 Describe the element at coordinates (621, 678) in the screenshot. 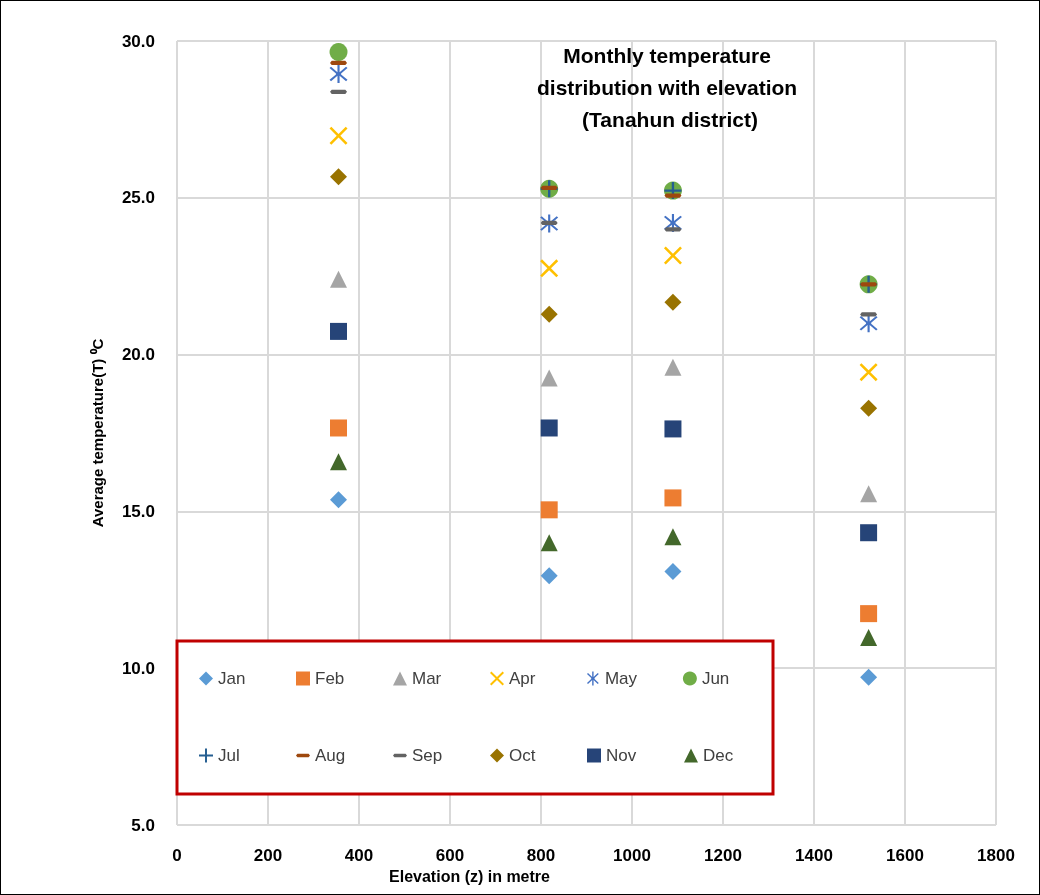

I see `legend-label: May` at that location.